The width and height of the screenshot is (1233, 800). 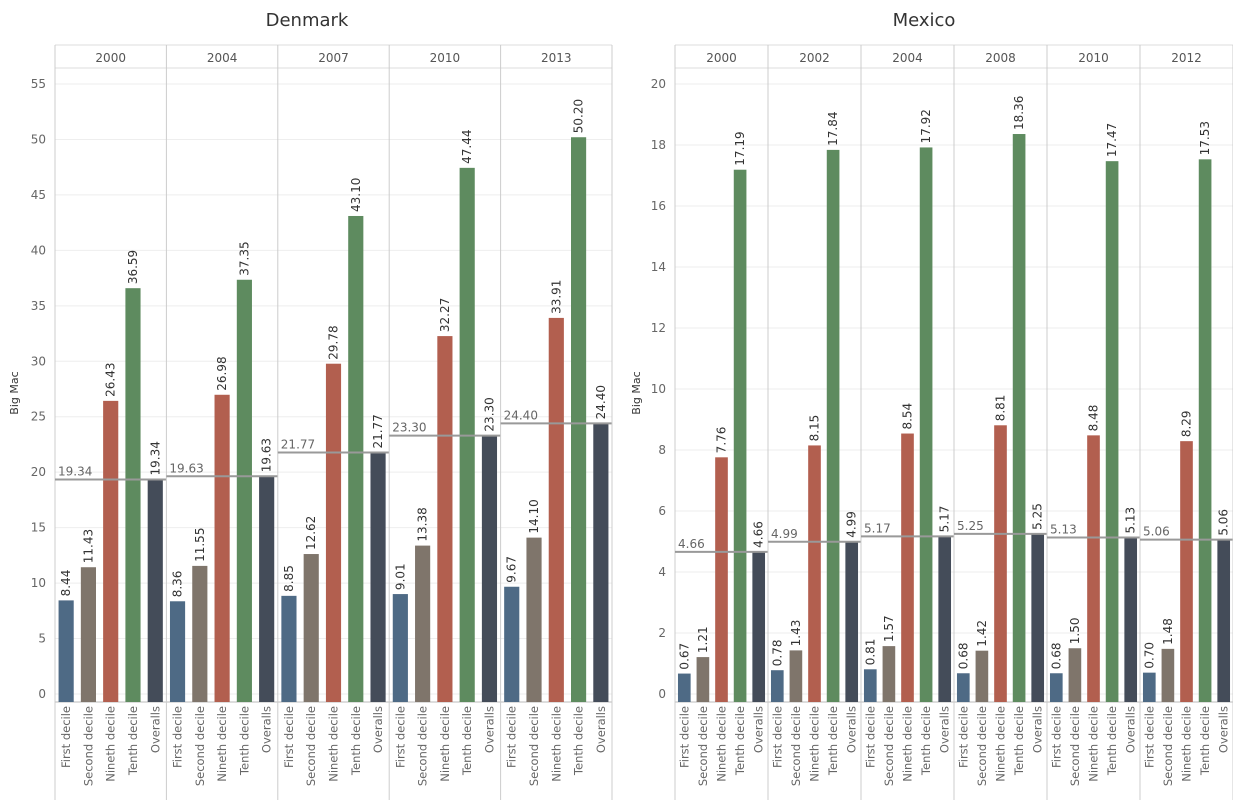 What do you see at coordinates (38, 84) in the screenshot?
I see `y-tick-label: 55` at bounding box center [38, 84].